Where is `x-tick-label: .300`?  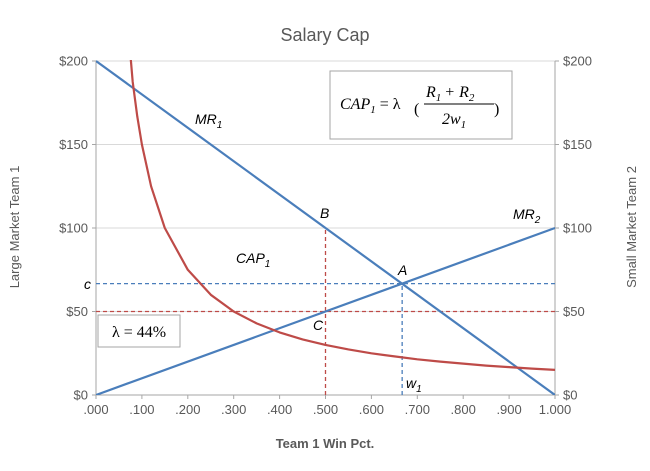 x-tick-label: .300 is located at coordinates (233, 409).